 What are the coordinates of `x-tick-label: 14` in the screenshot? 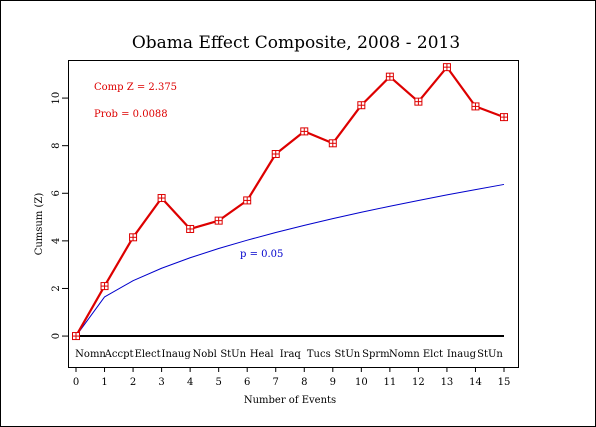 It's located at (475, 382).